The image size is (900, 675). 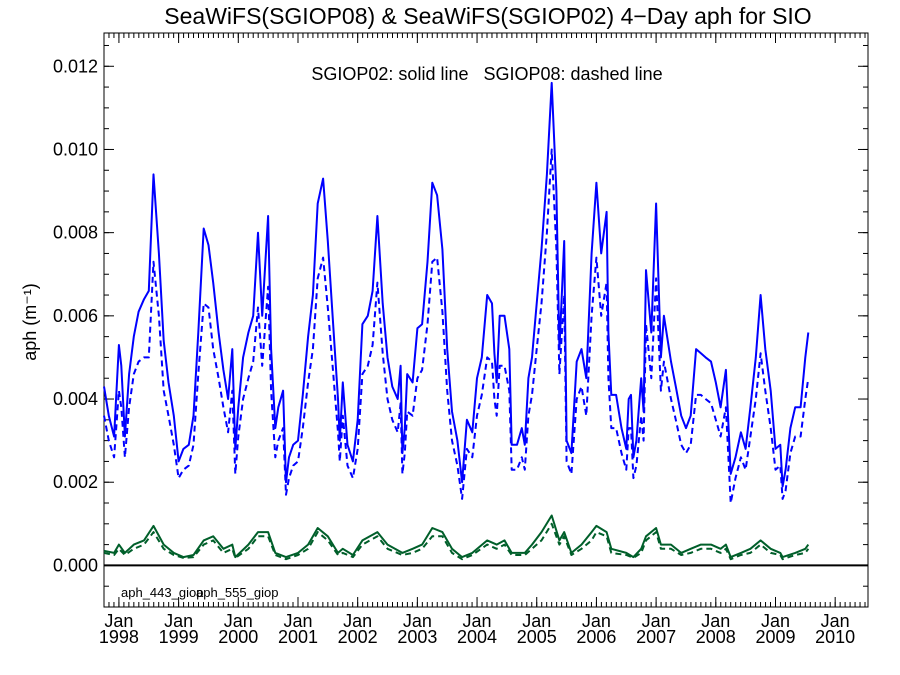 What do you see at coordinates (358, 637) in the screenshot?
I see `x-tick-year-label: 2002` at bounding box center [358, 637].